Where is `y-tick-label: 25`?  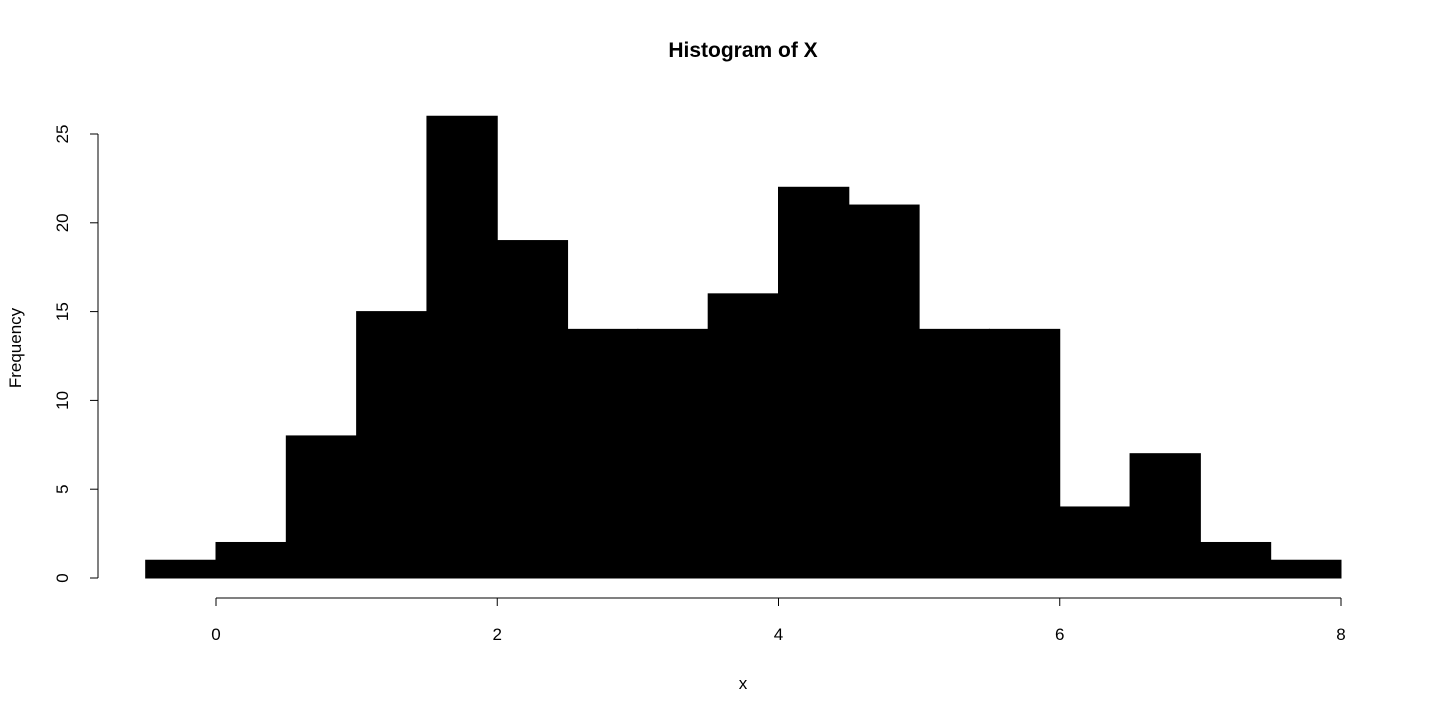 y-tick-label: 25 is located at coordinates (62, 134).